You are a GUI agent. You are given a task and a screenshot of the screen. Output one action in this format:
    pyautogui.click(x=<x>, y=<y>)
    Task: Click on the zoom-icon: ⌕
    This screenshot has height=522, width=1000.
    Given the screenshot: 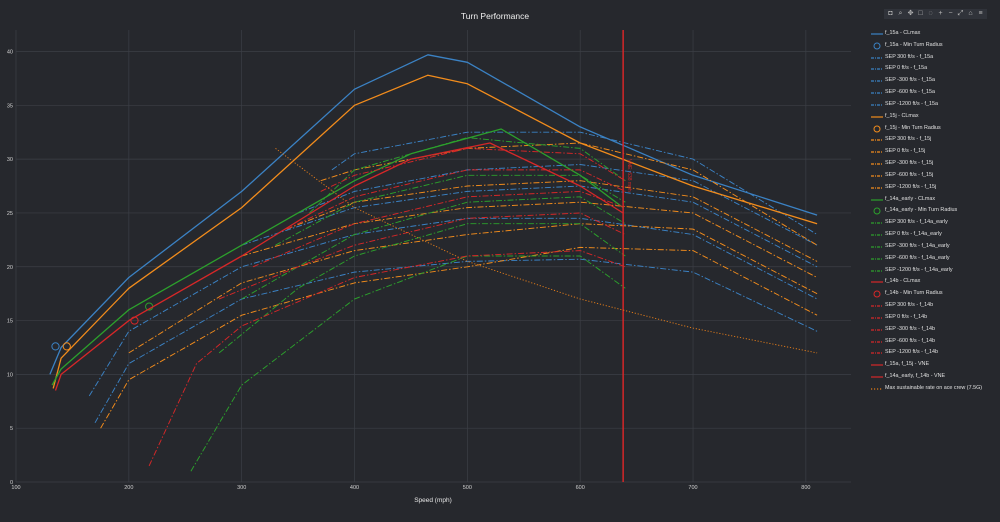 What is the action you would take?
    pyautogui.click(x=900, y=13)
    